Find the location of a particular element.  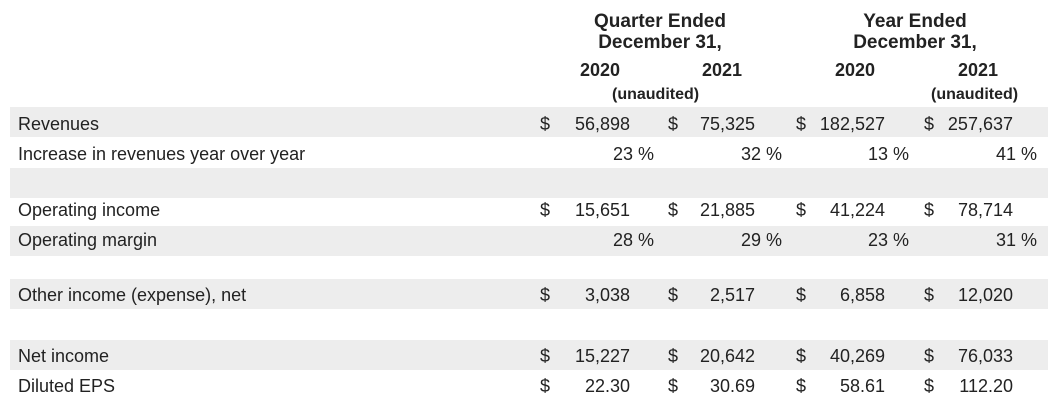

value-y2021: 112.20 is located at coordinates (986, 386).